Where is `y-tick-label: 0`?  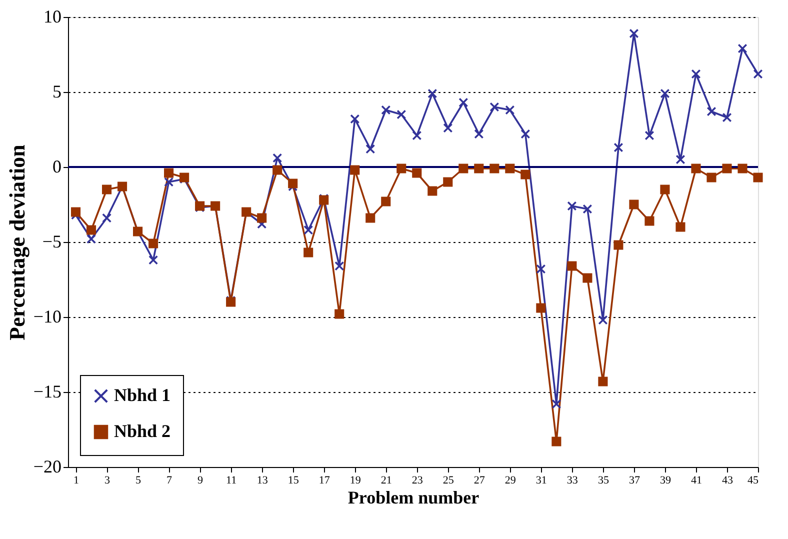 y-tick-label: 0 is located at coordinates (57, 166).